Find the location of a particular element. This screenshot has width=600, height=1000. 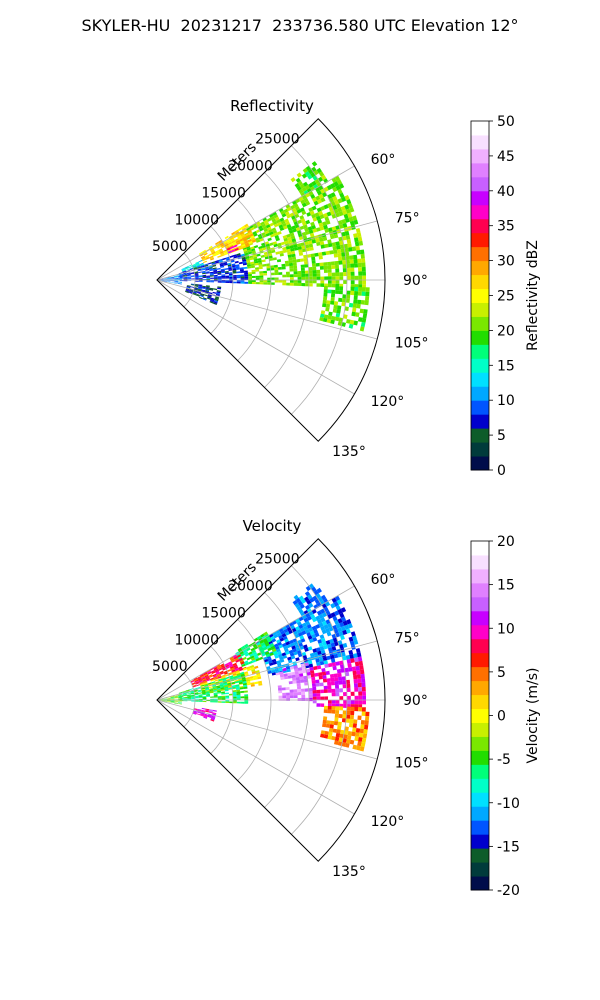

theta-tick-label: 60° is located at coordinates (383, 160).